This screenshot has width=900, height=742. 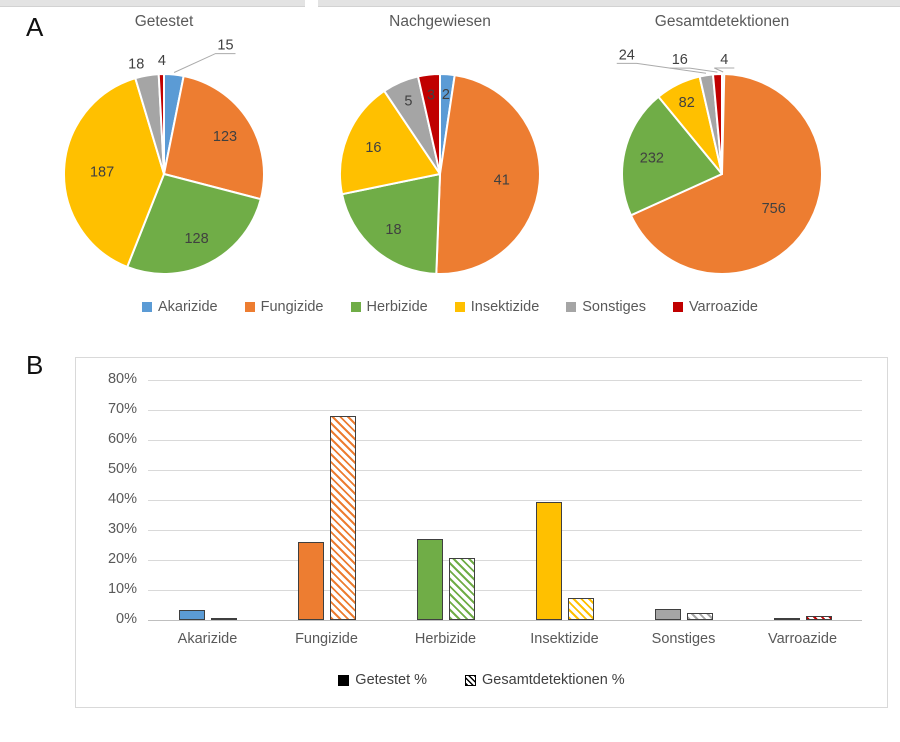 I want to click on pie-legend-item: Akarizide, so click(x=179, y=307).